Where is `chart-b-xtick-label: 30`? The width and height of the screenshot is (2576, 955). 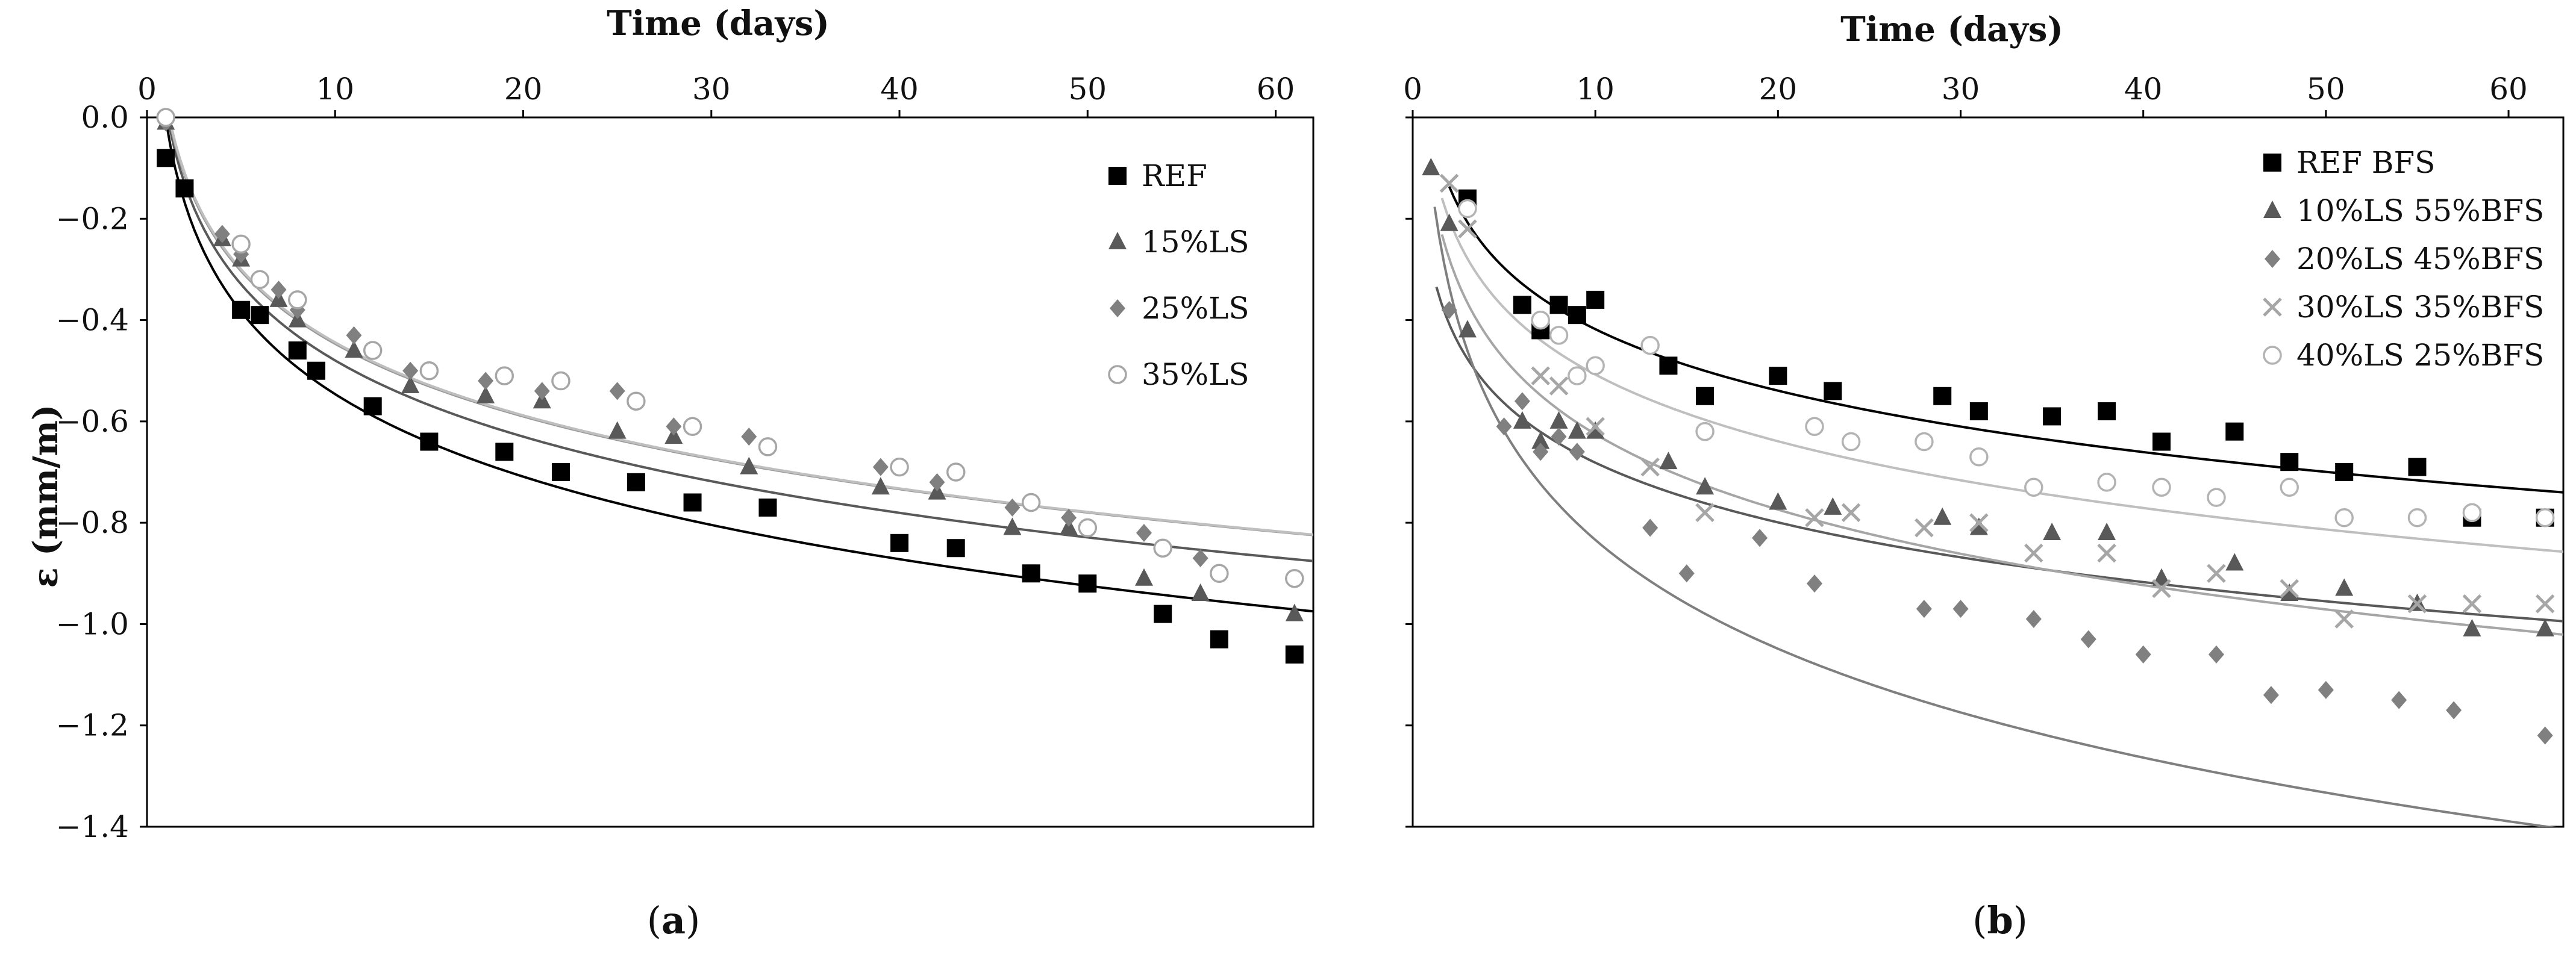 chart-b-xtick-label: 30 is located at coordinates (1961, 89).